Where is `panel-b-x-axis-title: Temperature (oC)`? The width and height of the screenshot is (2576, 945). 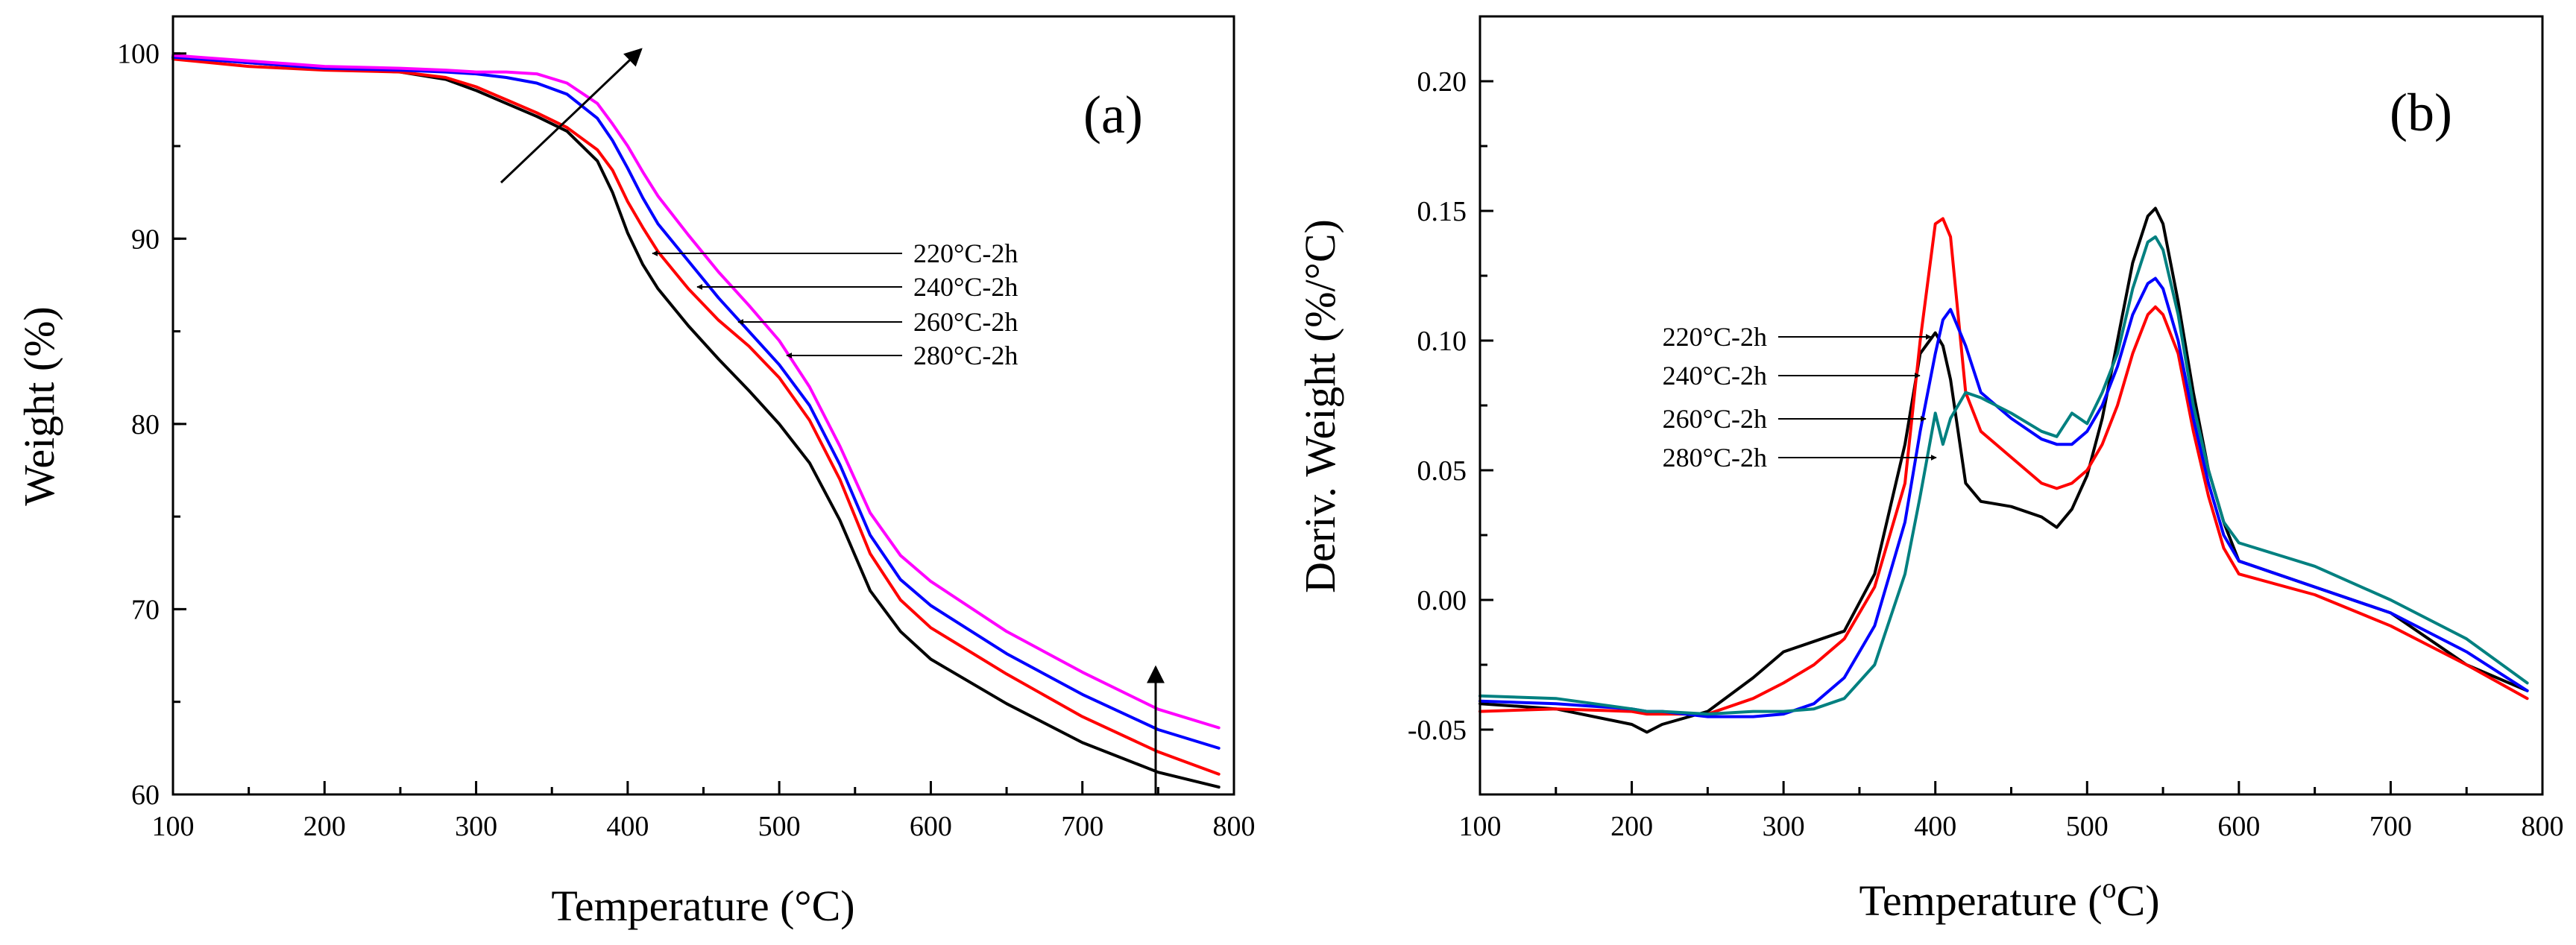 panel-b-x-axis-title: Temperature (oC) is located at coordinates (2009, 899).